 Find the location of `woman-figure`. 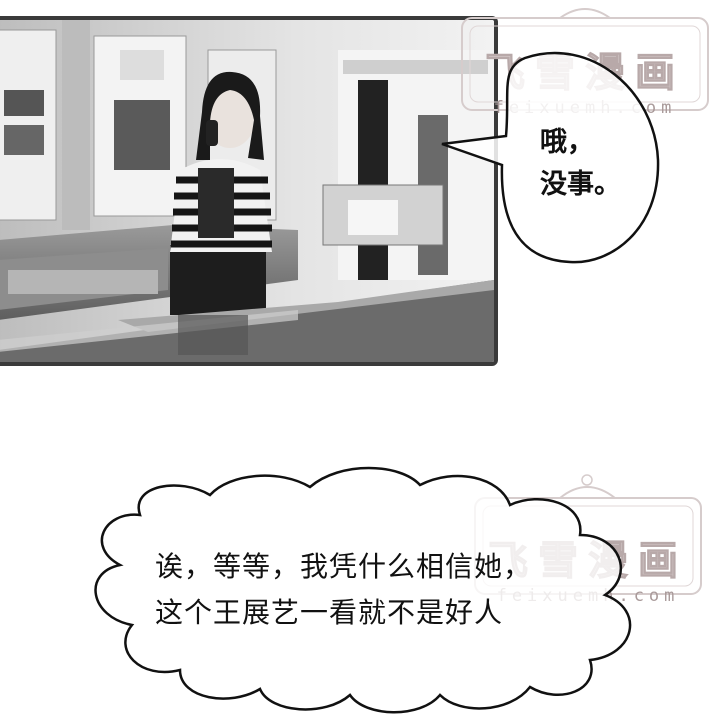

woman-figure is located at coordinates (221, 193).